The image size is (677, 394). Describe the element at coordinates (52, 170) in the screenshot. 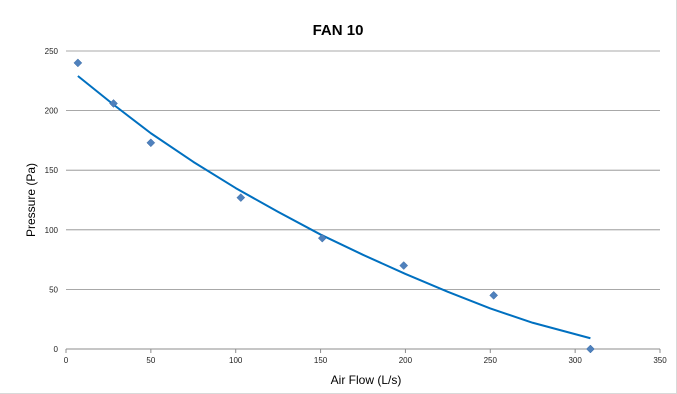

I see `y-tick-label: 150` at that location.